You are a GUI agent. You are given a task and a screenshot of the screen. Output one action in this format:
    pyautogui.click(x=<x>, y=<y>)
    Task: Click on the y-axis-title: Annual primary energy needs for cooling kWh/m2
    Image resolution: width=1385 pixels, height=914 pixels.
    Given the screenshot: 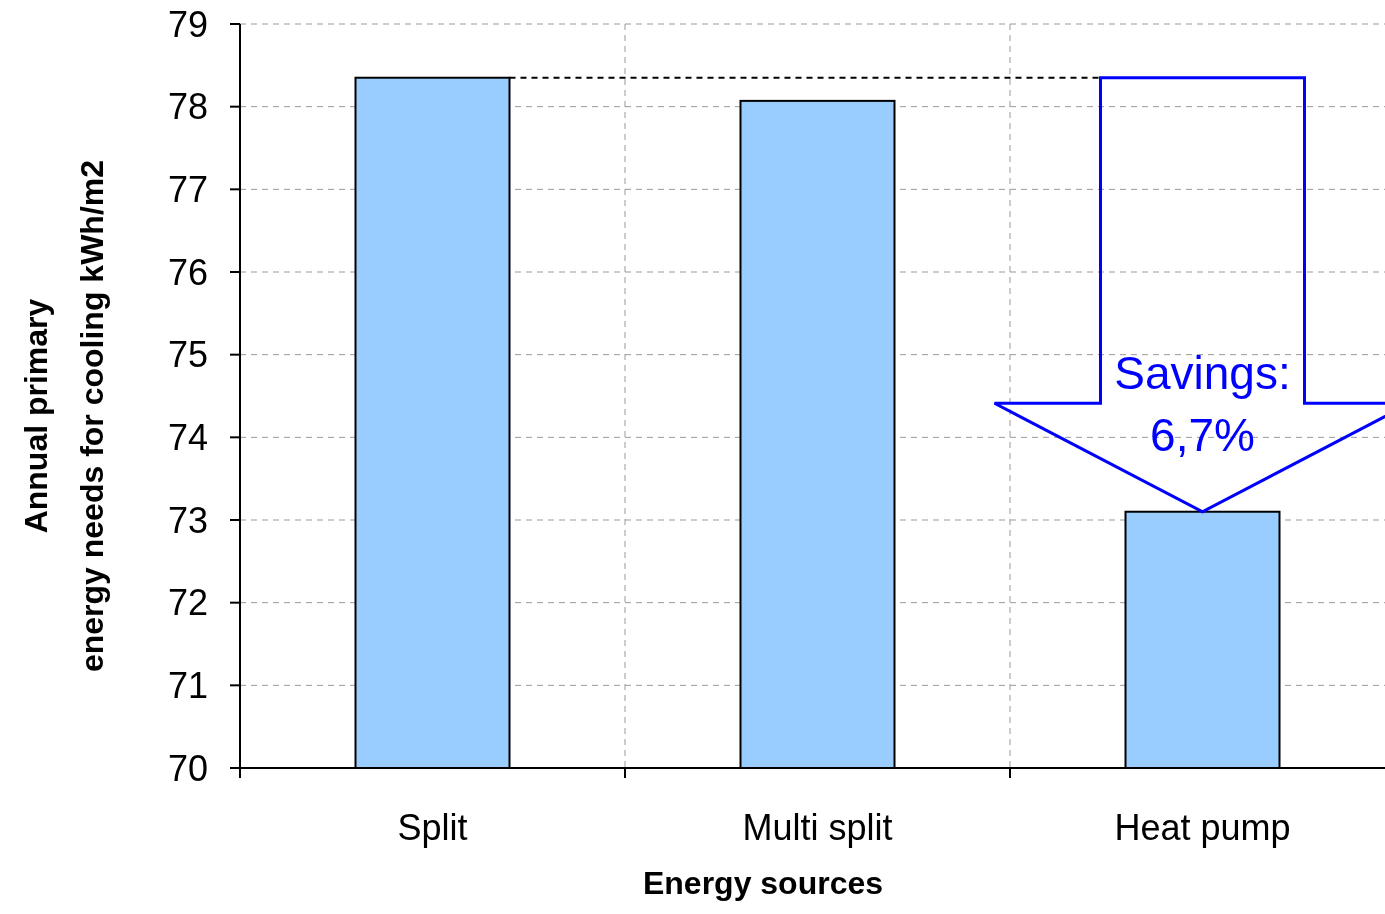 What is the action you would take?
    pyautogui.click(x=64, y=416)
    